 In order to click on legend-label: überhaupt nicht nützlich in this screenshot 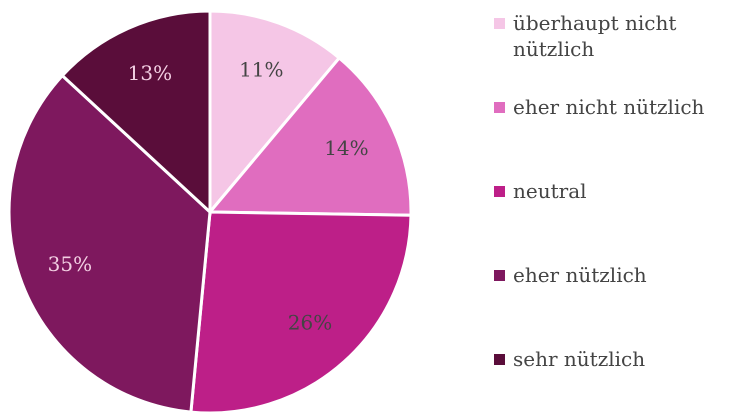, I will do `click(595, 36)`.